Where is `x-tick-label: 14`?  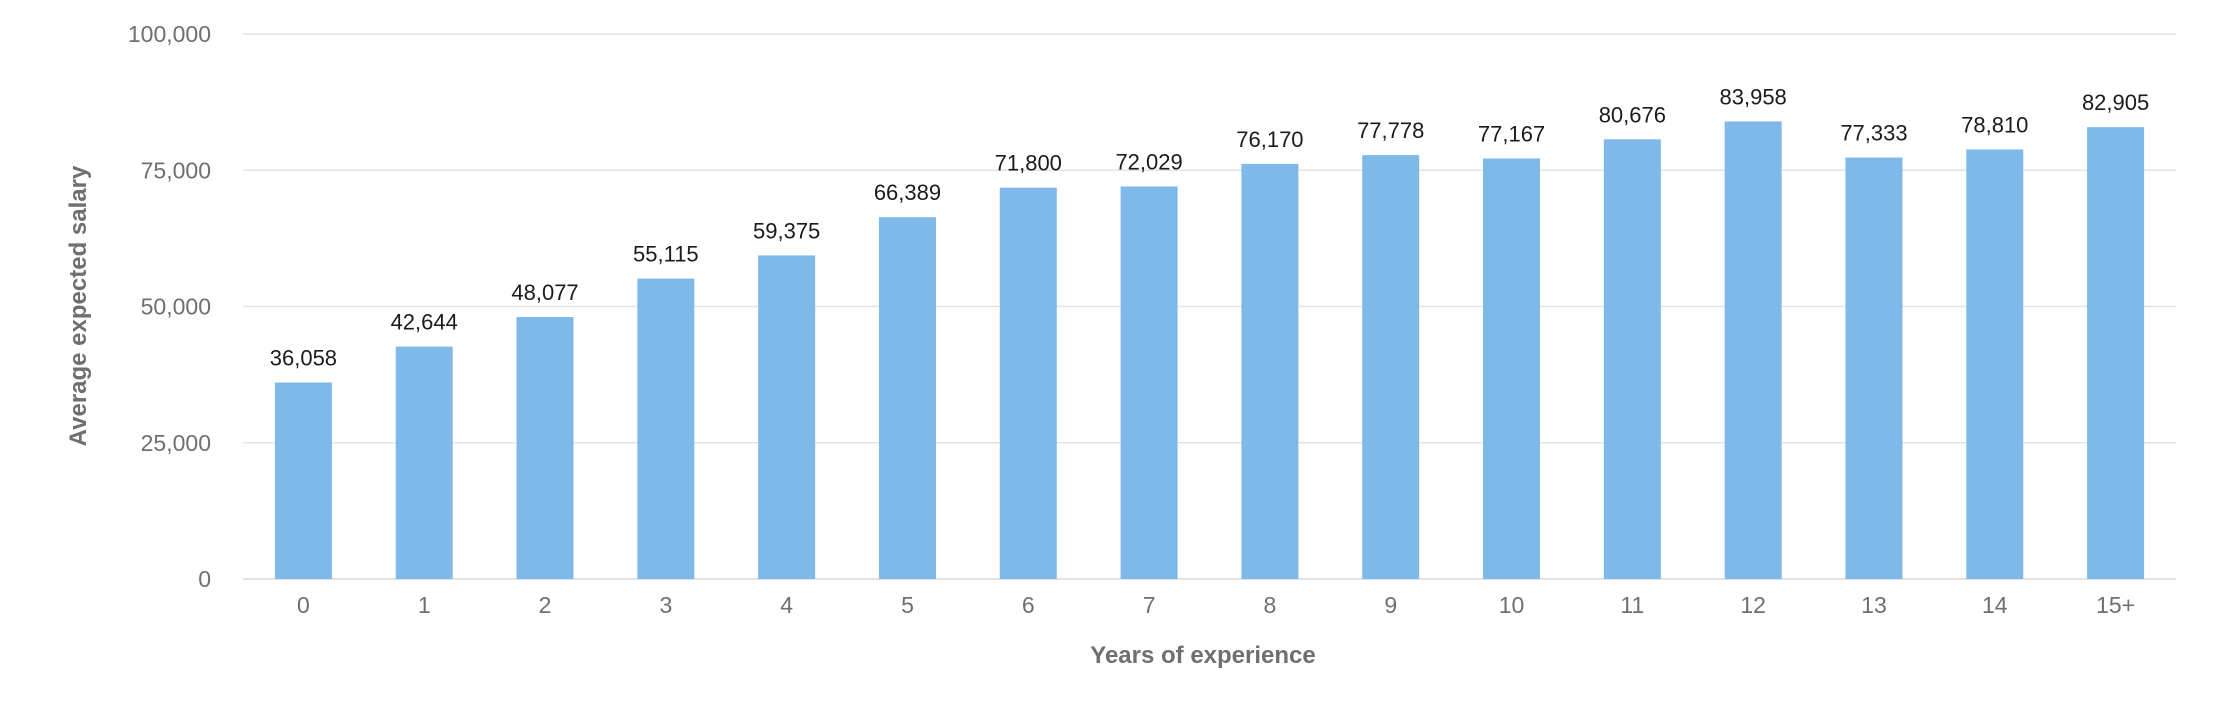 x-tick-label: 14 is located at coordinates (1995, 605).